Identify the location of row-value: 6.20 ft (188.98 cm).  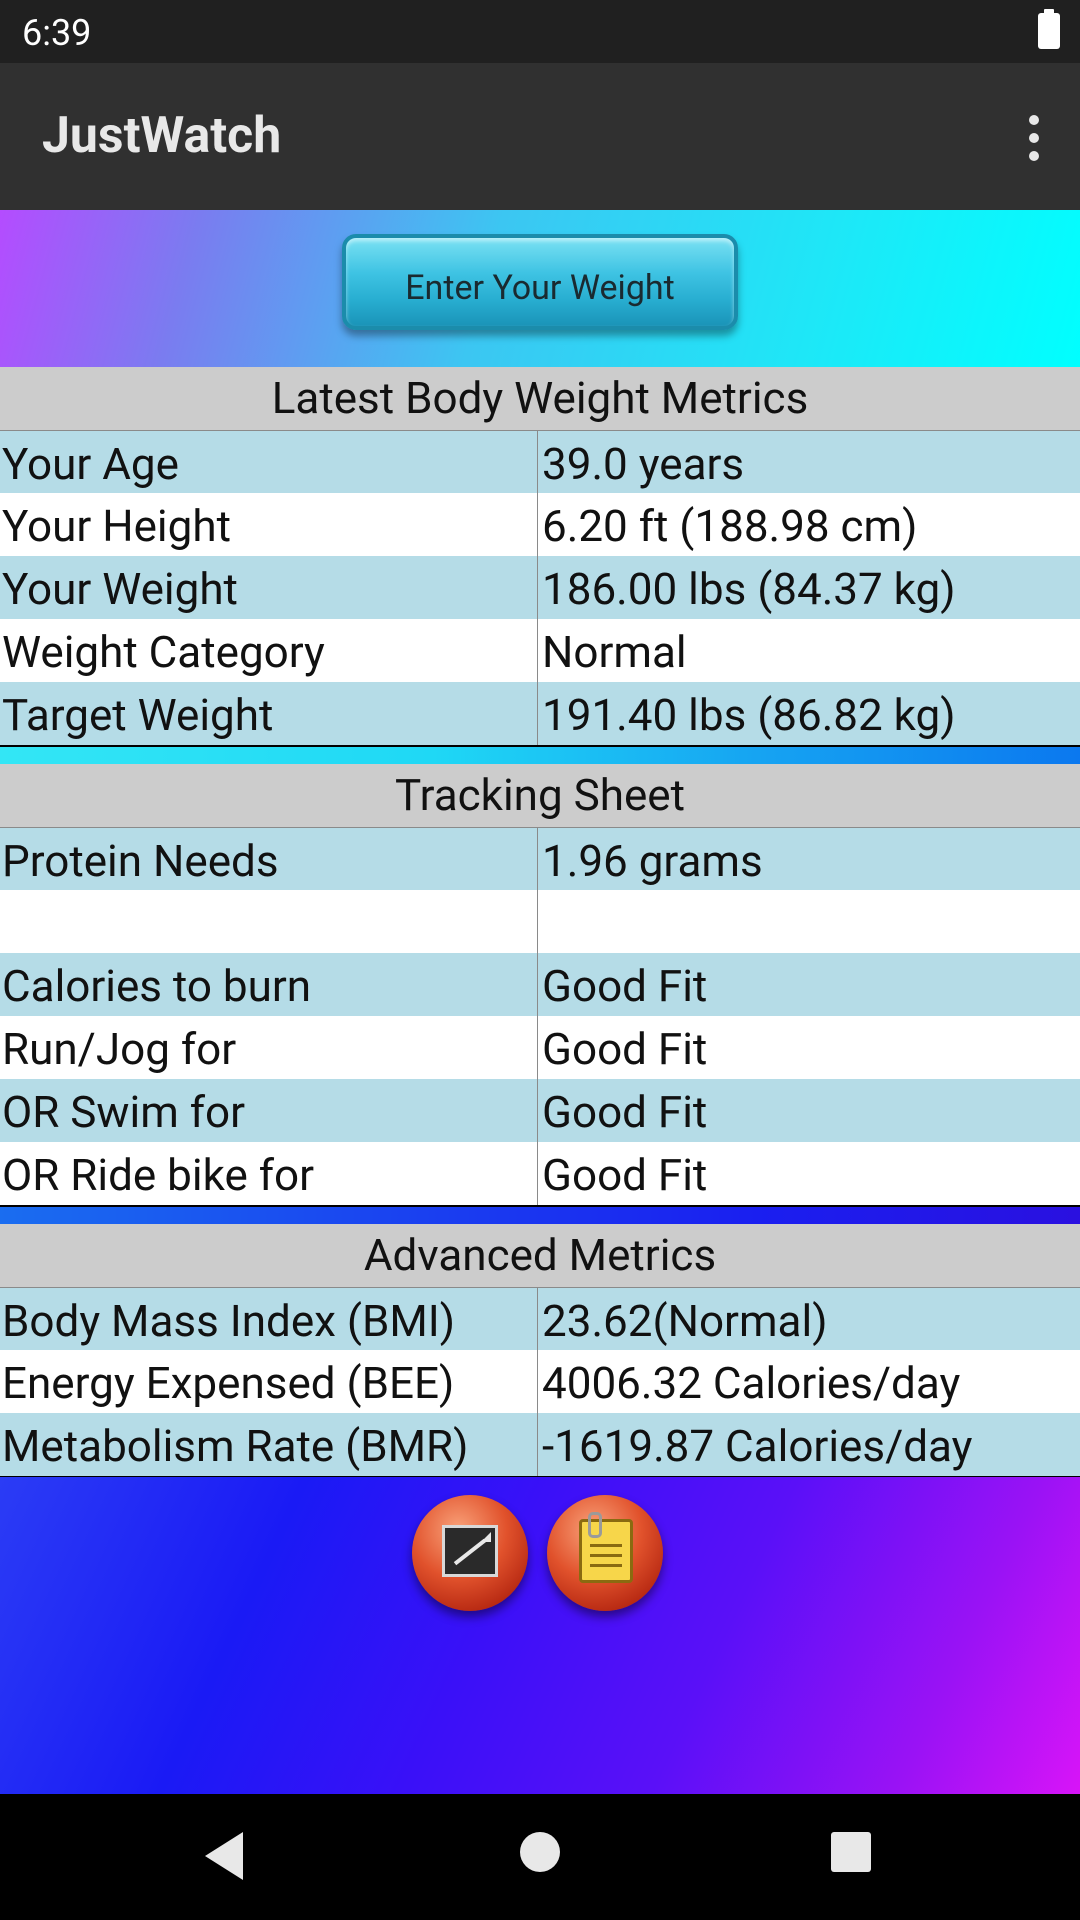
(730, 526).